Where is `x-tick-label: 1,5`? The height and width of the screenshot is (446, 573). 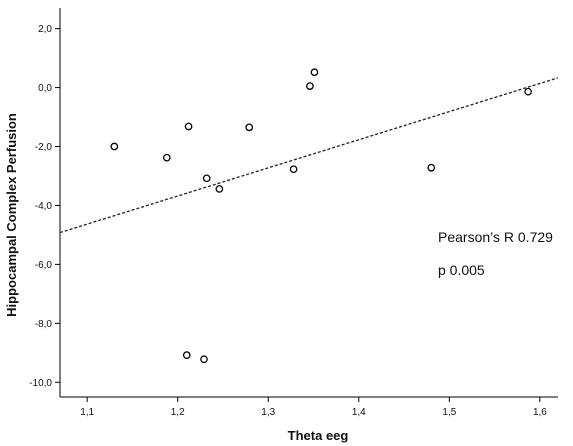 x-tick-label: 1,5 is located at coordinates (449, 412).